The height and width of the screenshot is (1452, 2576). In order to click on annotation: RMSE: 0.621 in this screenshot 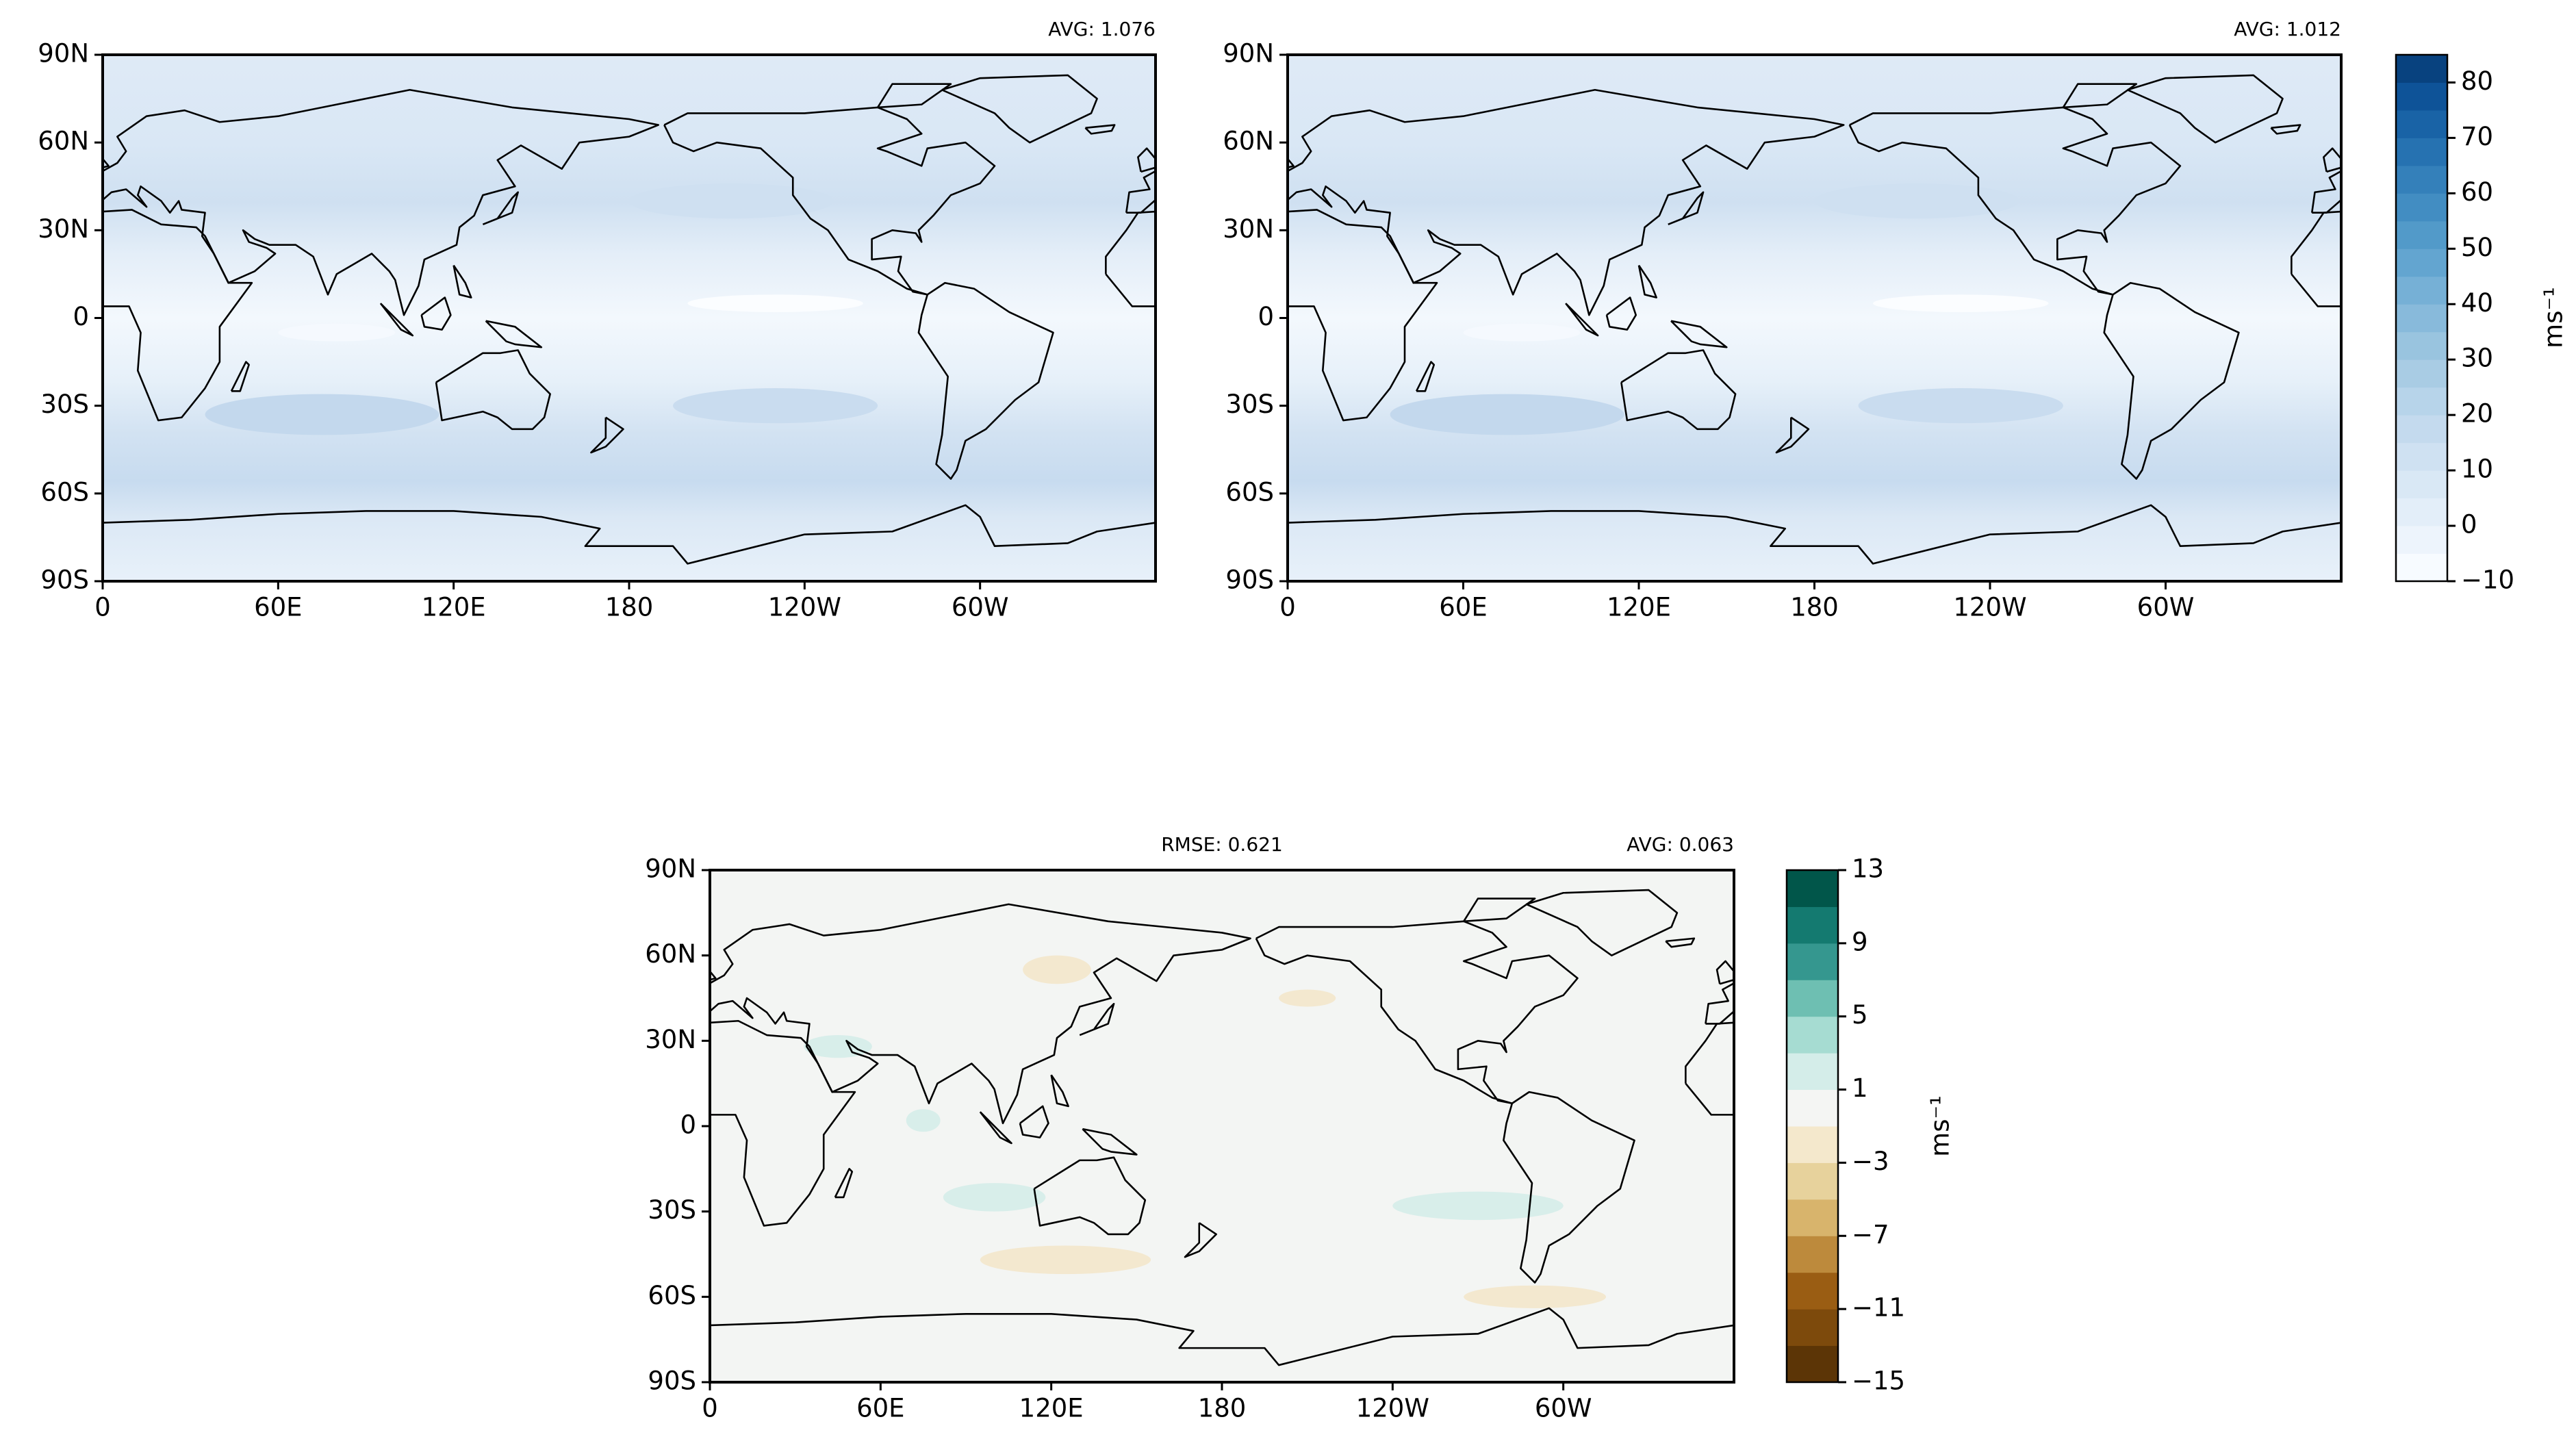, I will do `click(1222, 845)`.